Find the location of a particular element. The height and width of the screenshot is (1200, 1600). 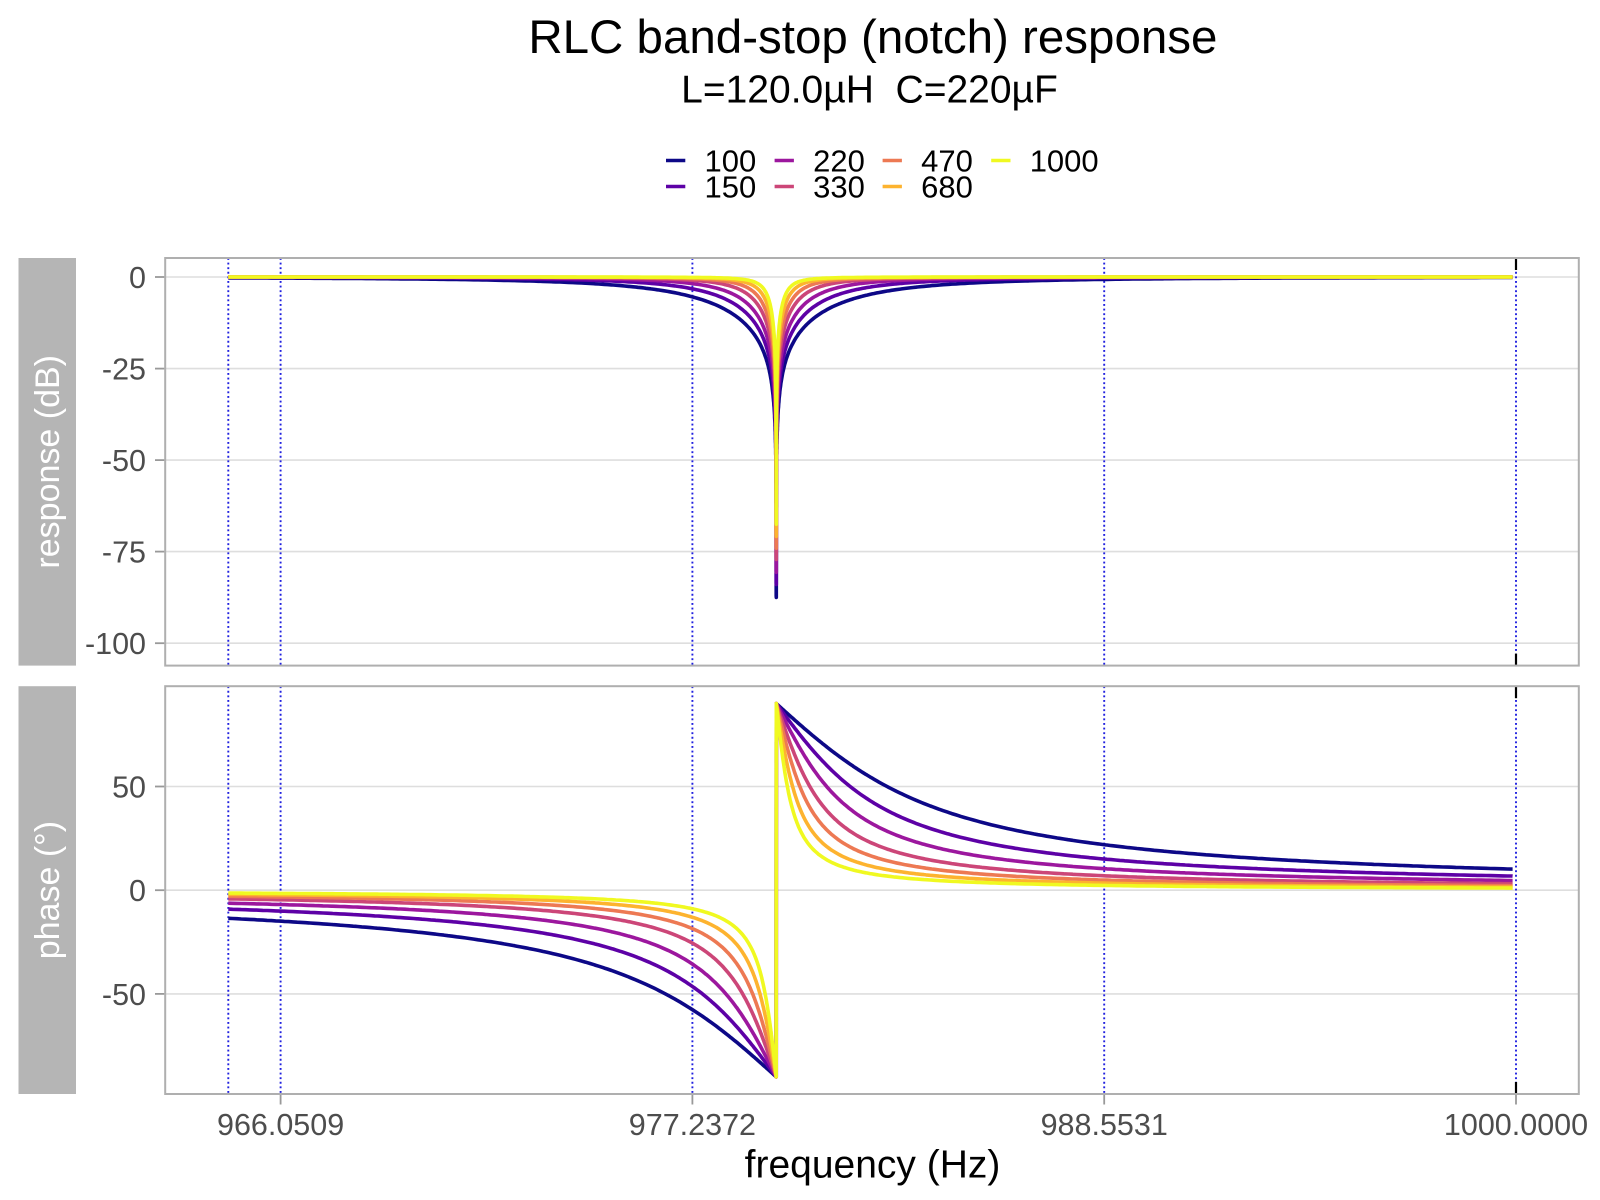

svg-text: RLC band-stop (notch) response is located at coordinates (872, 37).